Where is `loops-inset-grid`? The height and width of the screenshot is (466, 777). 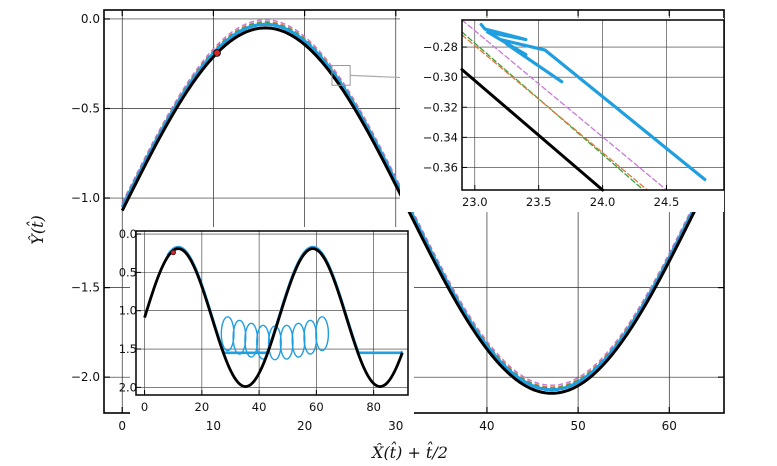 loops-inset-grid is located at coordinates (272, 313).